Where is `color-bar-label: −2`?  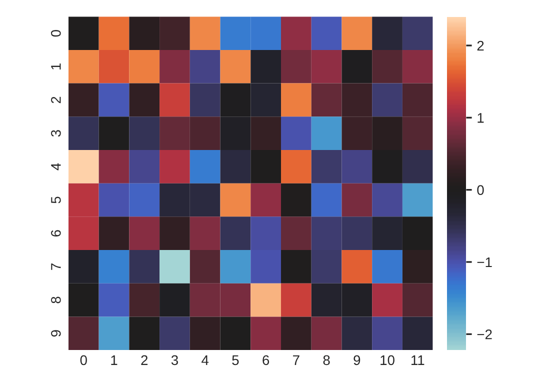 color-bar-label: −2 is located at coordinates (484, 334).